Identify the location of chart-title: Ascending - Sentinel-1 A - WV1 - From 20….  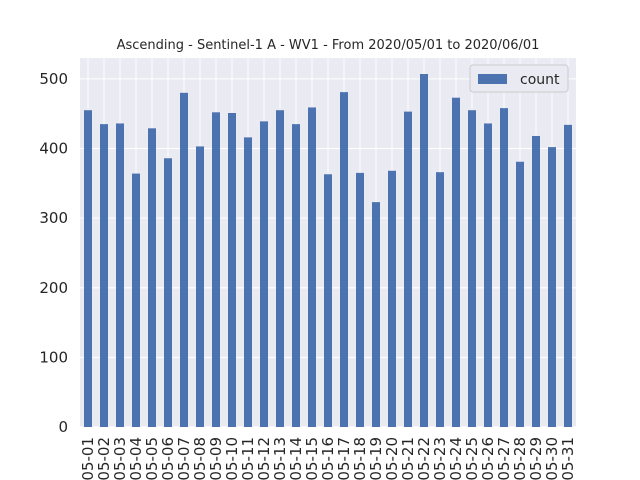
(328, 45).